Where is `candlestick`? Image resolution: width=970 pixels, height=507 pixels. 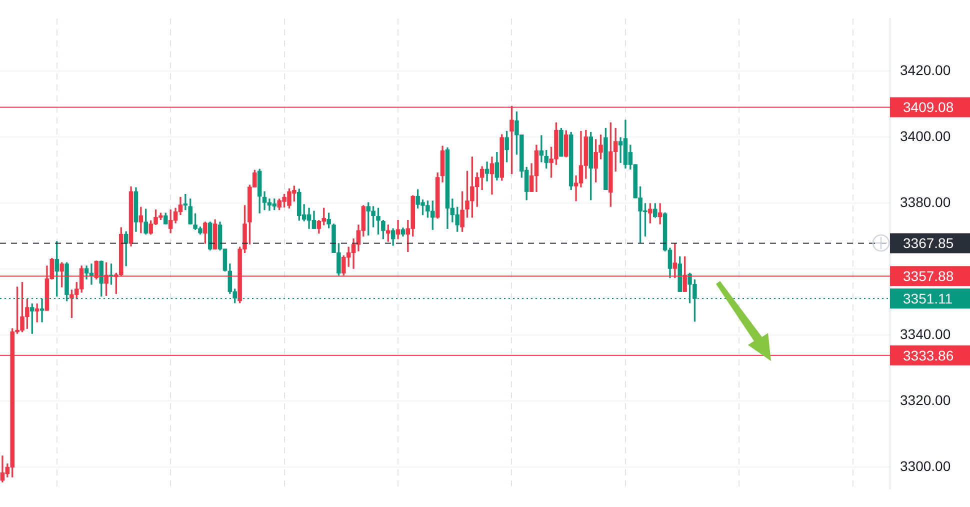
candlestick is located at coordinates (487, 172).